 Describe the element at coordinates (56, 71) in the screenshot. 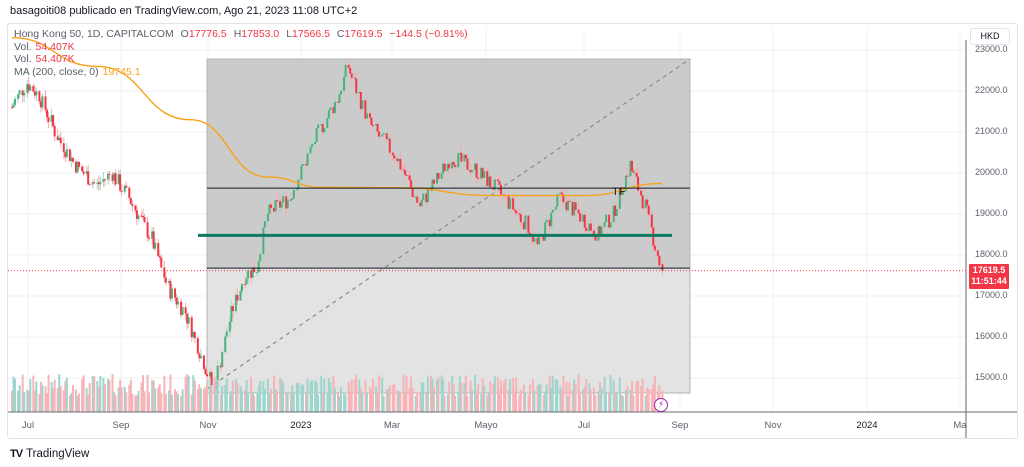

I see `ma-label: MA (200, close, 0)` at that location.